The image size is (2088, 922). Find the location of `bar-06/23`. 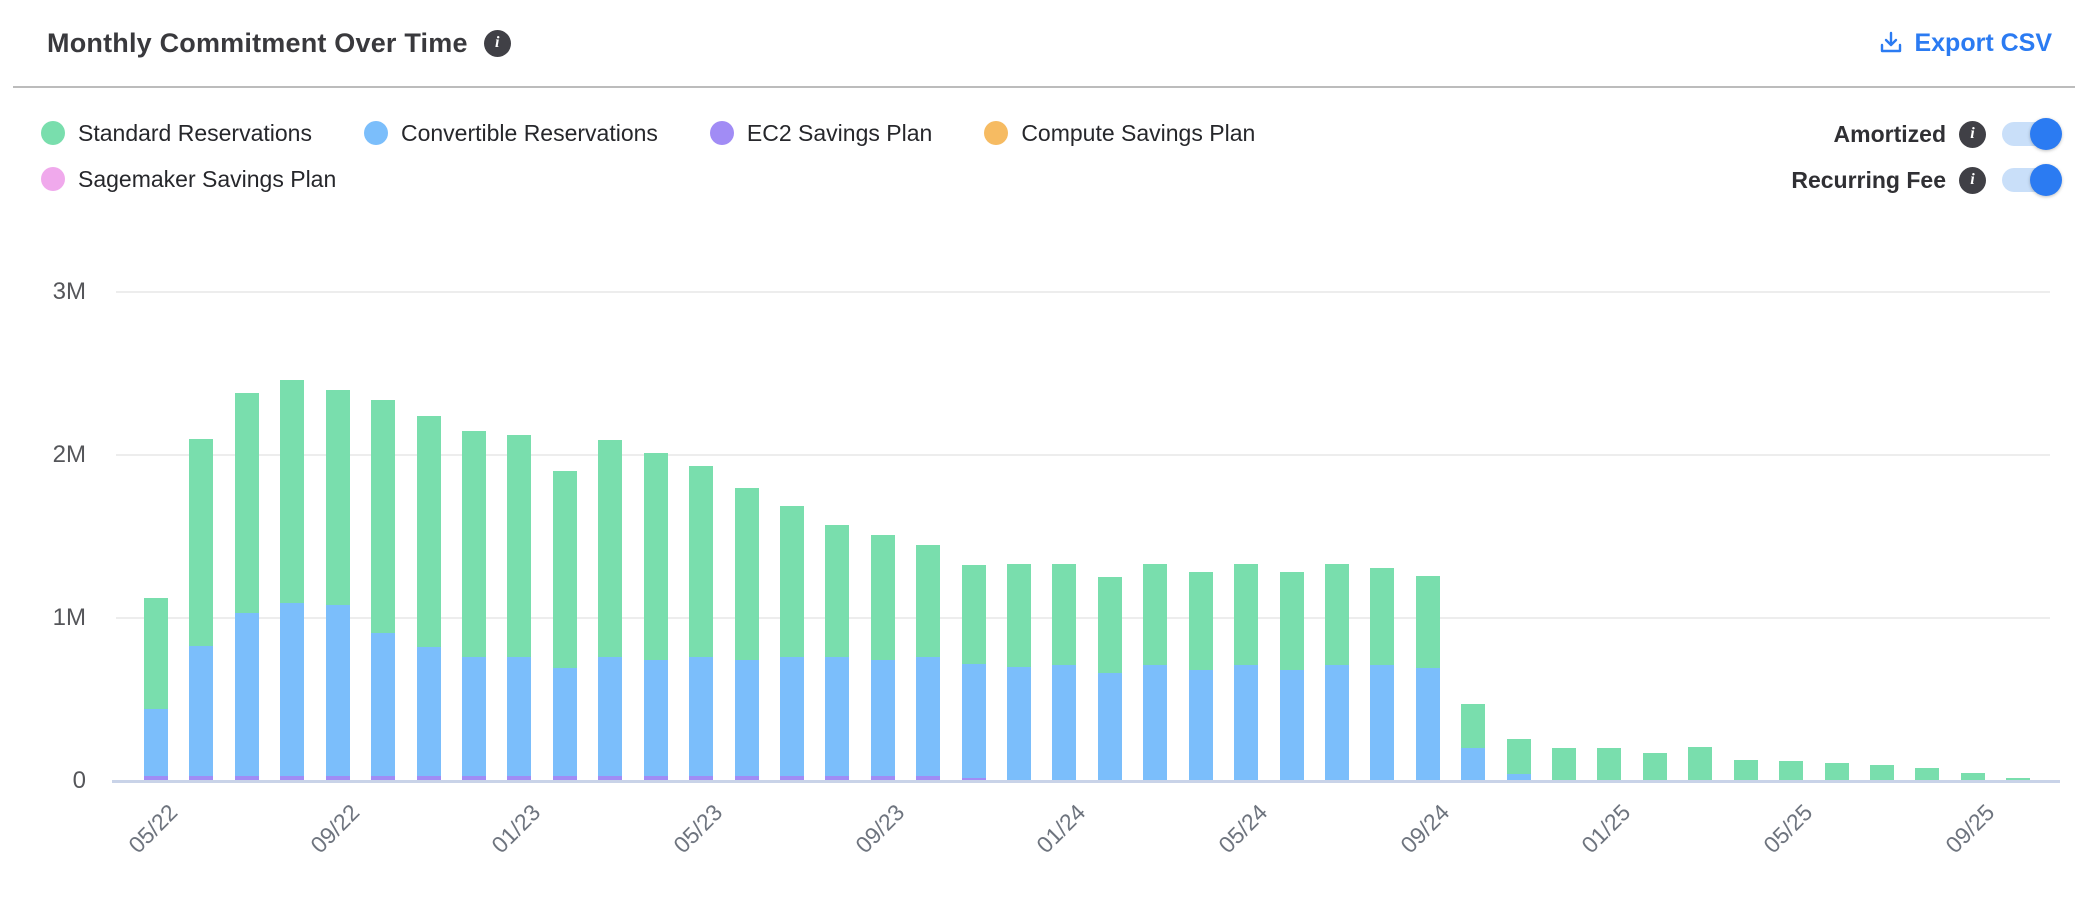

bar-06/23 is located at coordinates (746, 634).